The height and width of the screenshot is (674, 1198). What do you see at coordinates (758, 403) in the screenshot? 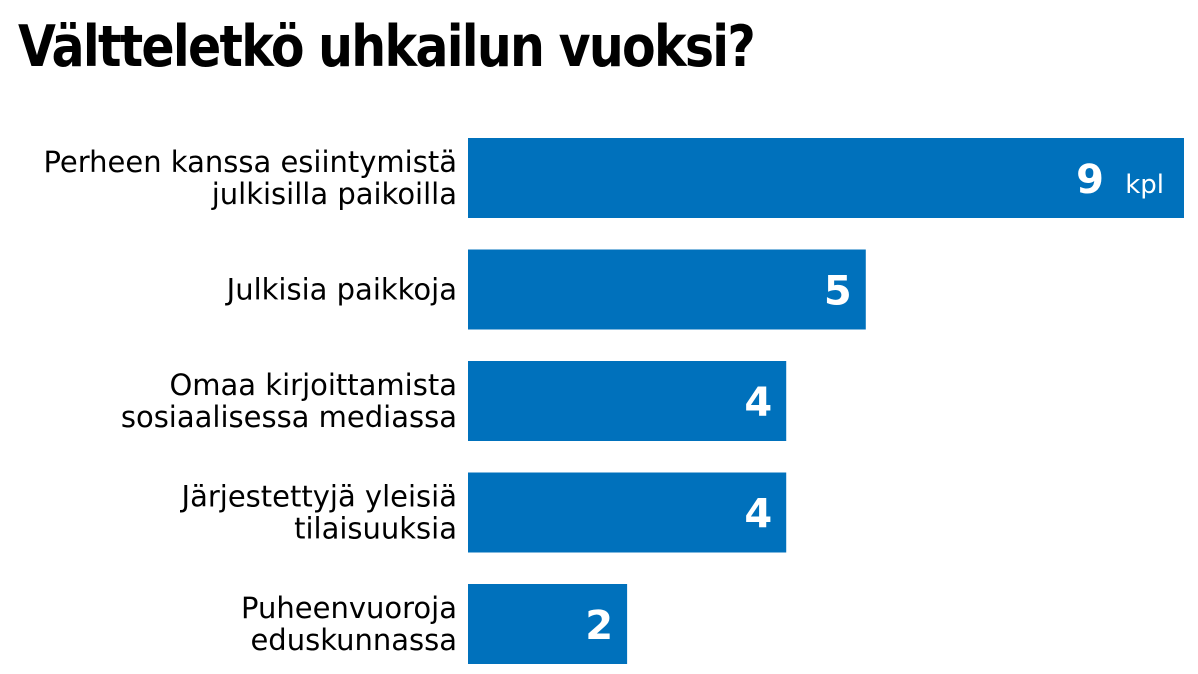
I see `value-label-2: 4` at bounding box center [758, 403].